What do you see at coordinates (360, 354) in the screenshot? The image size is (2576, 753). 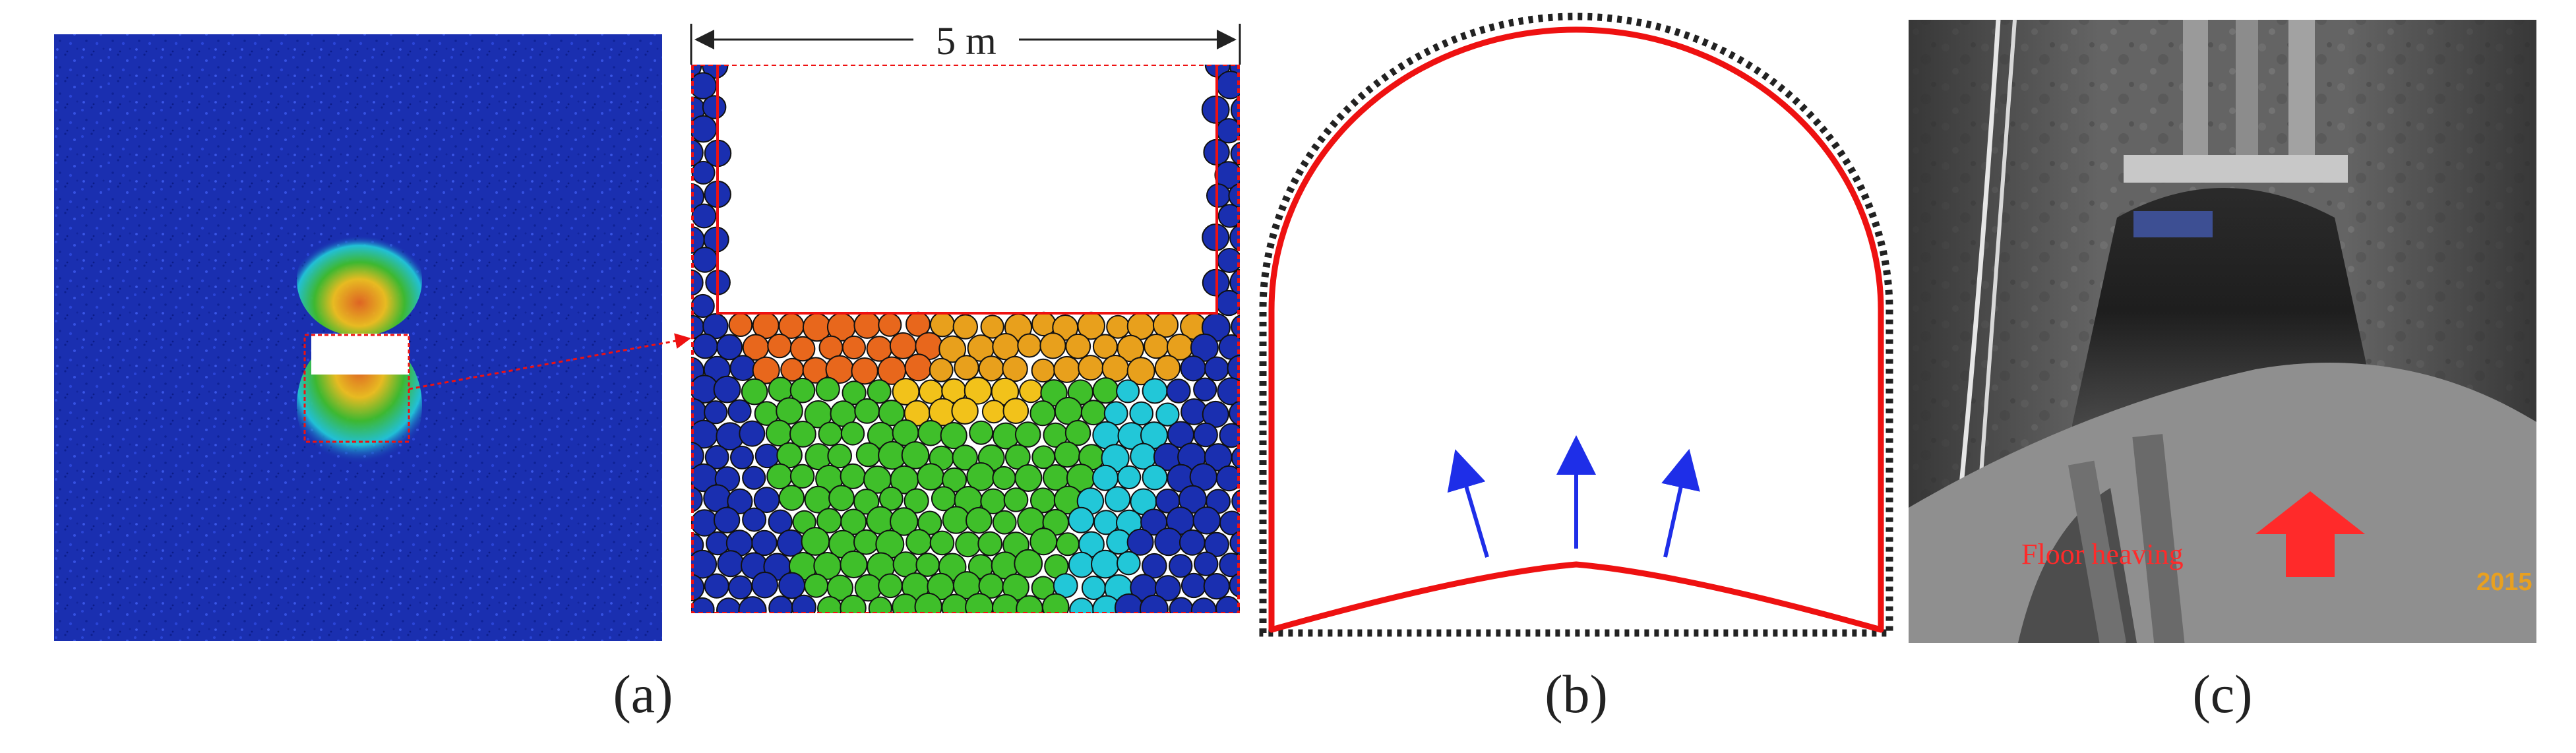 I see `excavation-void` at bounding box center [360, 354].